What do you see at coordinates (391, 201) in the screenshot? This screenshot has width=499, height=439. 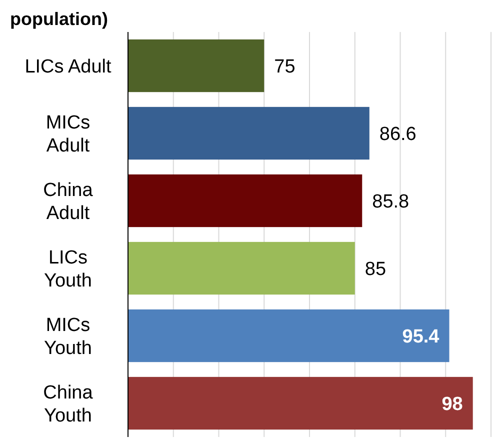 I see `data-label: 85.8` at bounding box center [391, 201].